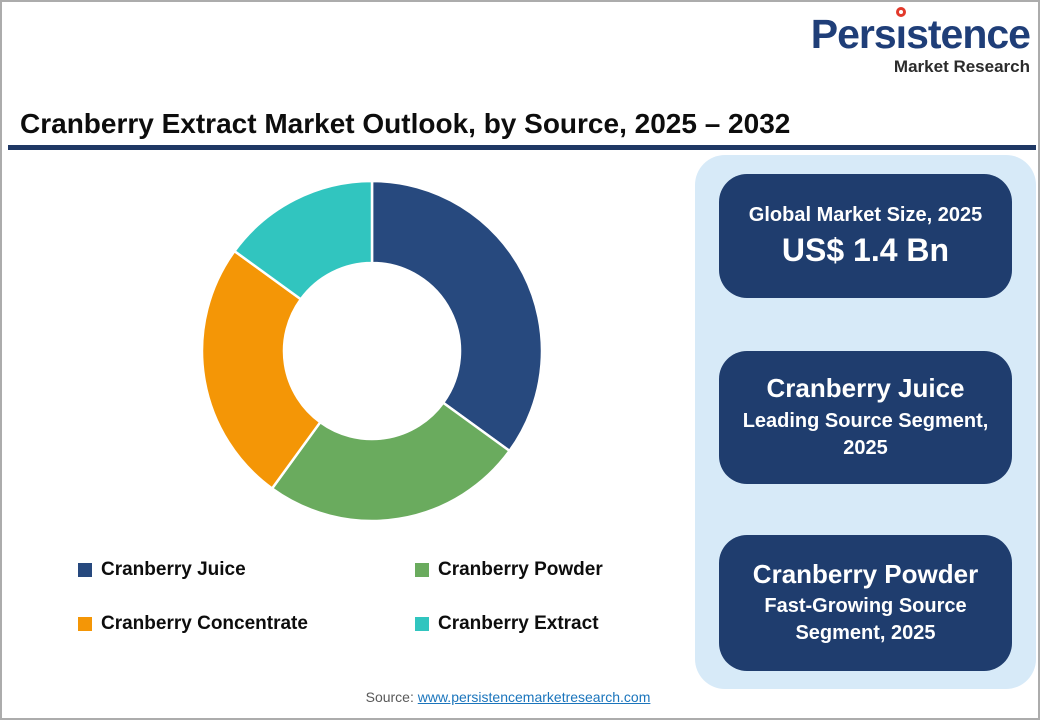 This screenshot has width=1040, height=720. Describe the element at coordinates (865, 620) in the screenshot. I see `fast-growing-segment-caption: Fast-Growing Source Segment, 2025` at that location.